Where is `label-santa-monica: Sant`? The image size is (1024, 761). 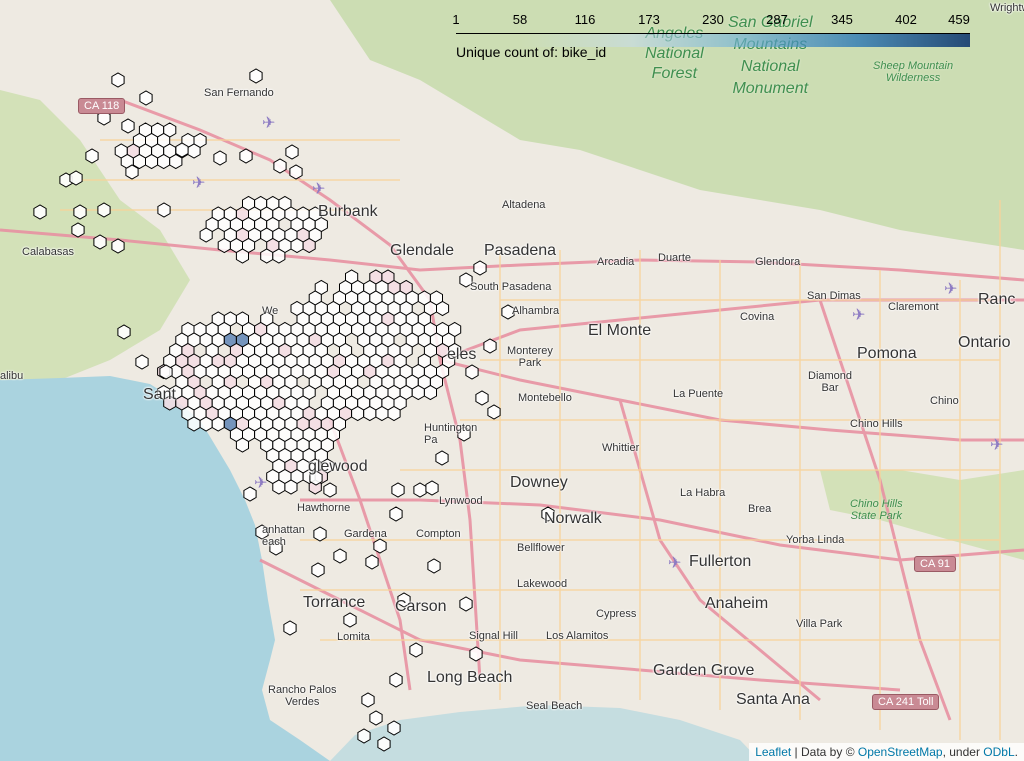 label-santa-monica: Sant is located at coordinates (159, 394).